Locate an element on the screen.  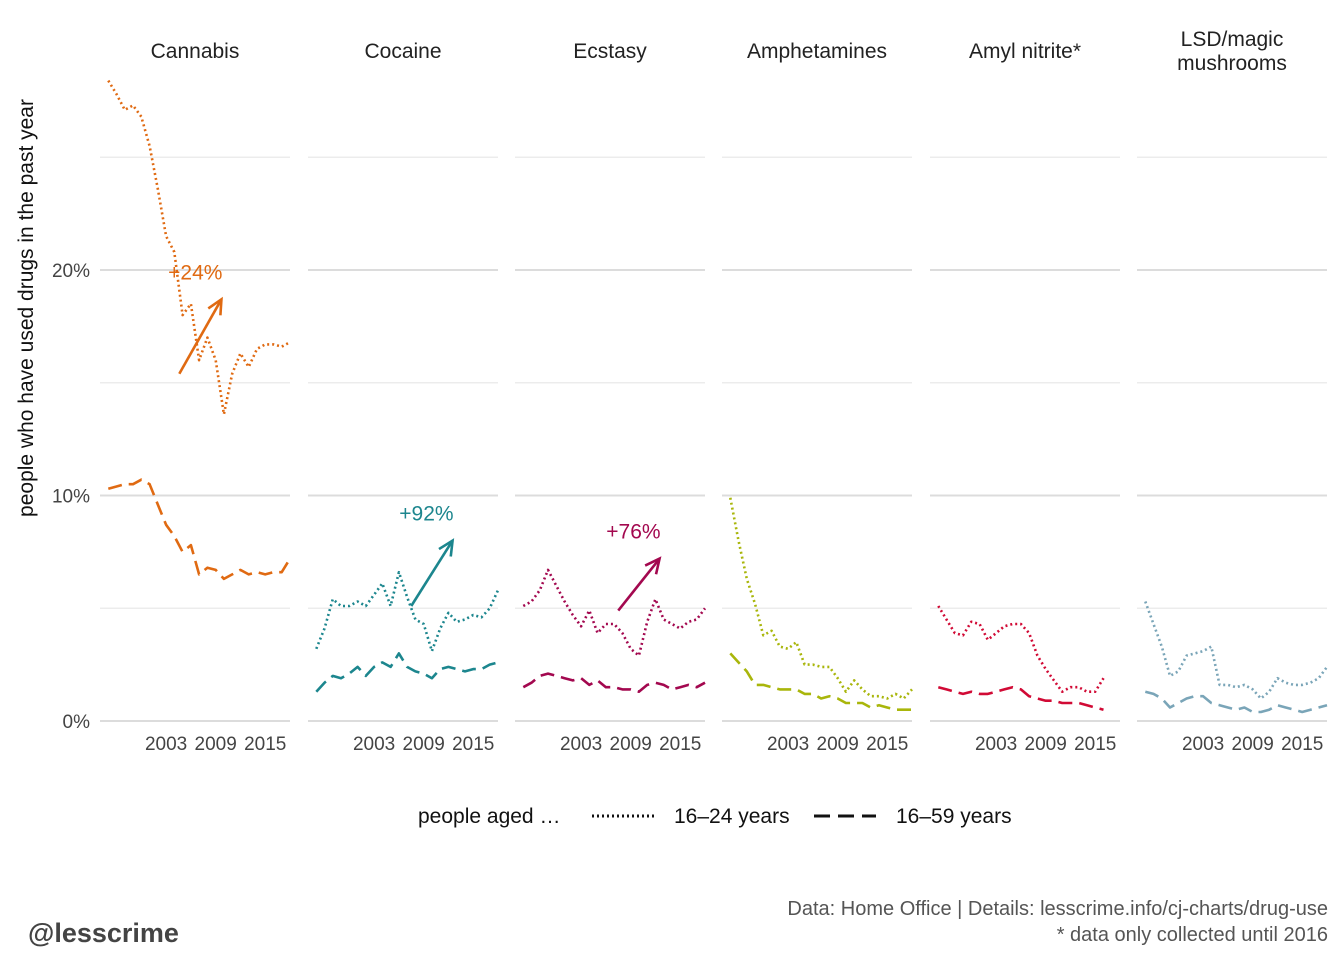
panel-title-line: mushrooms is located at coordinates (1232, 63).